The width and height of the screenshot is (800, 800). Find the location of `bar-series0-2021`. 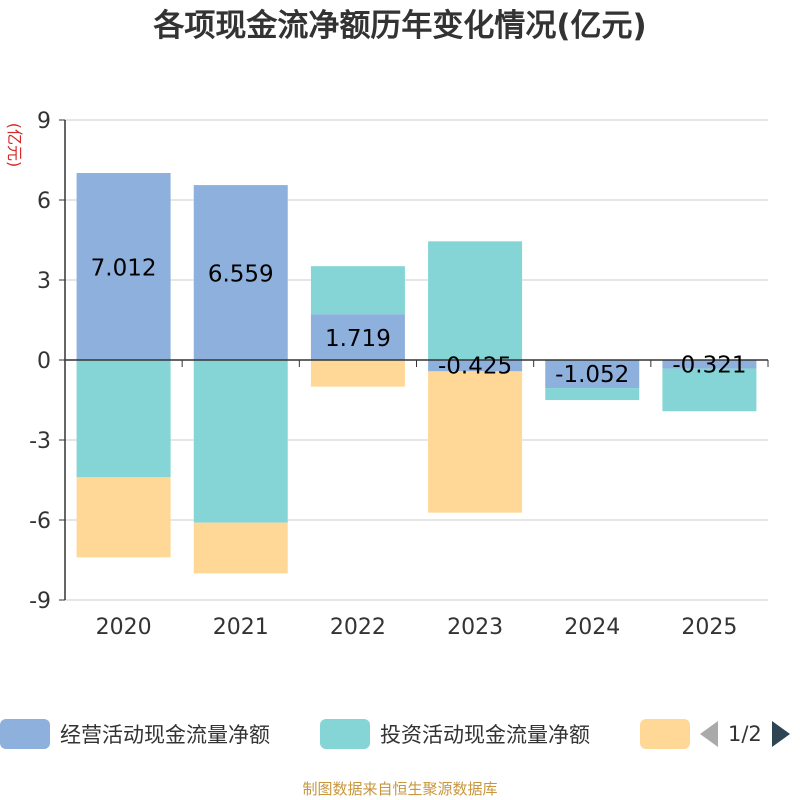

bar-series0-2021 is located at coordinates (240, 272).